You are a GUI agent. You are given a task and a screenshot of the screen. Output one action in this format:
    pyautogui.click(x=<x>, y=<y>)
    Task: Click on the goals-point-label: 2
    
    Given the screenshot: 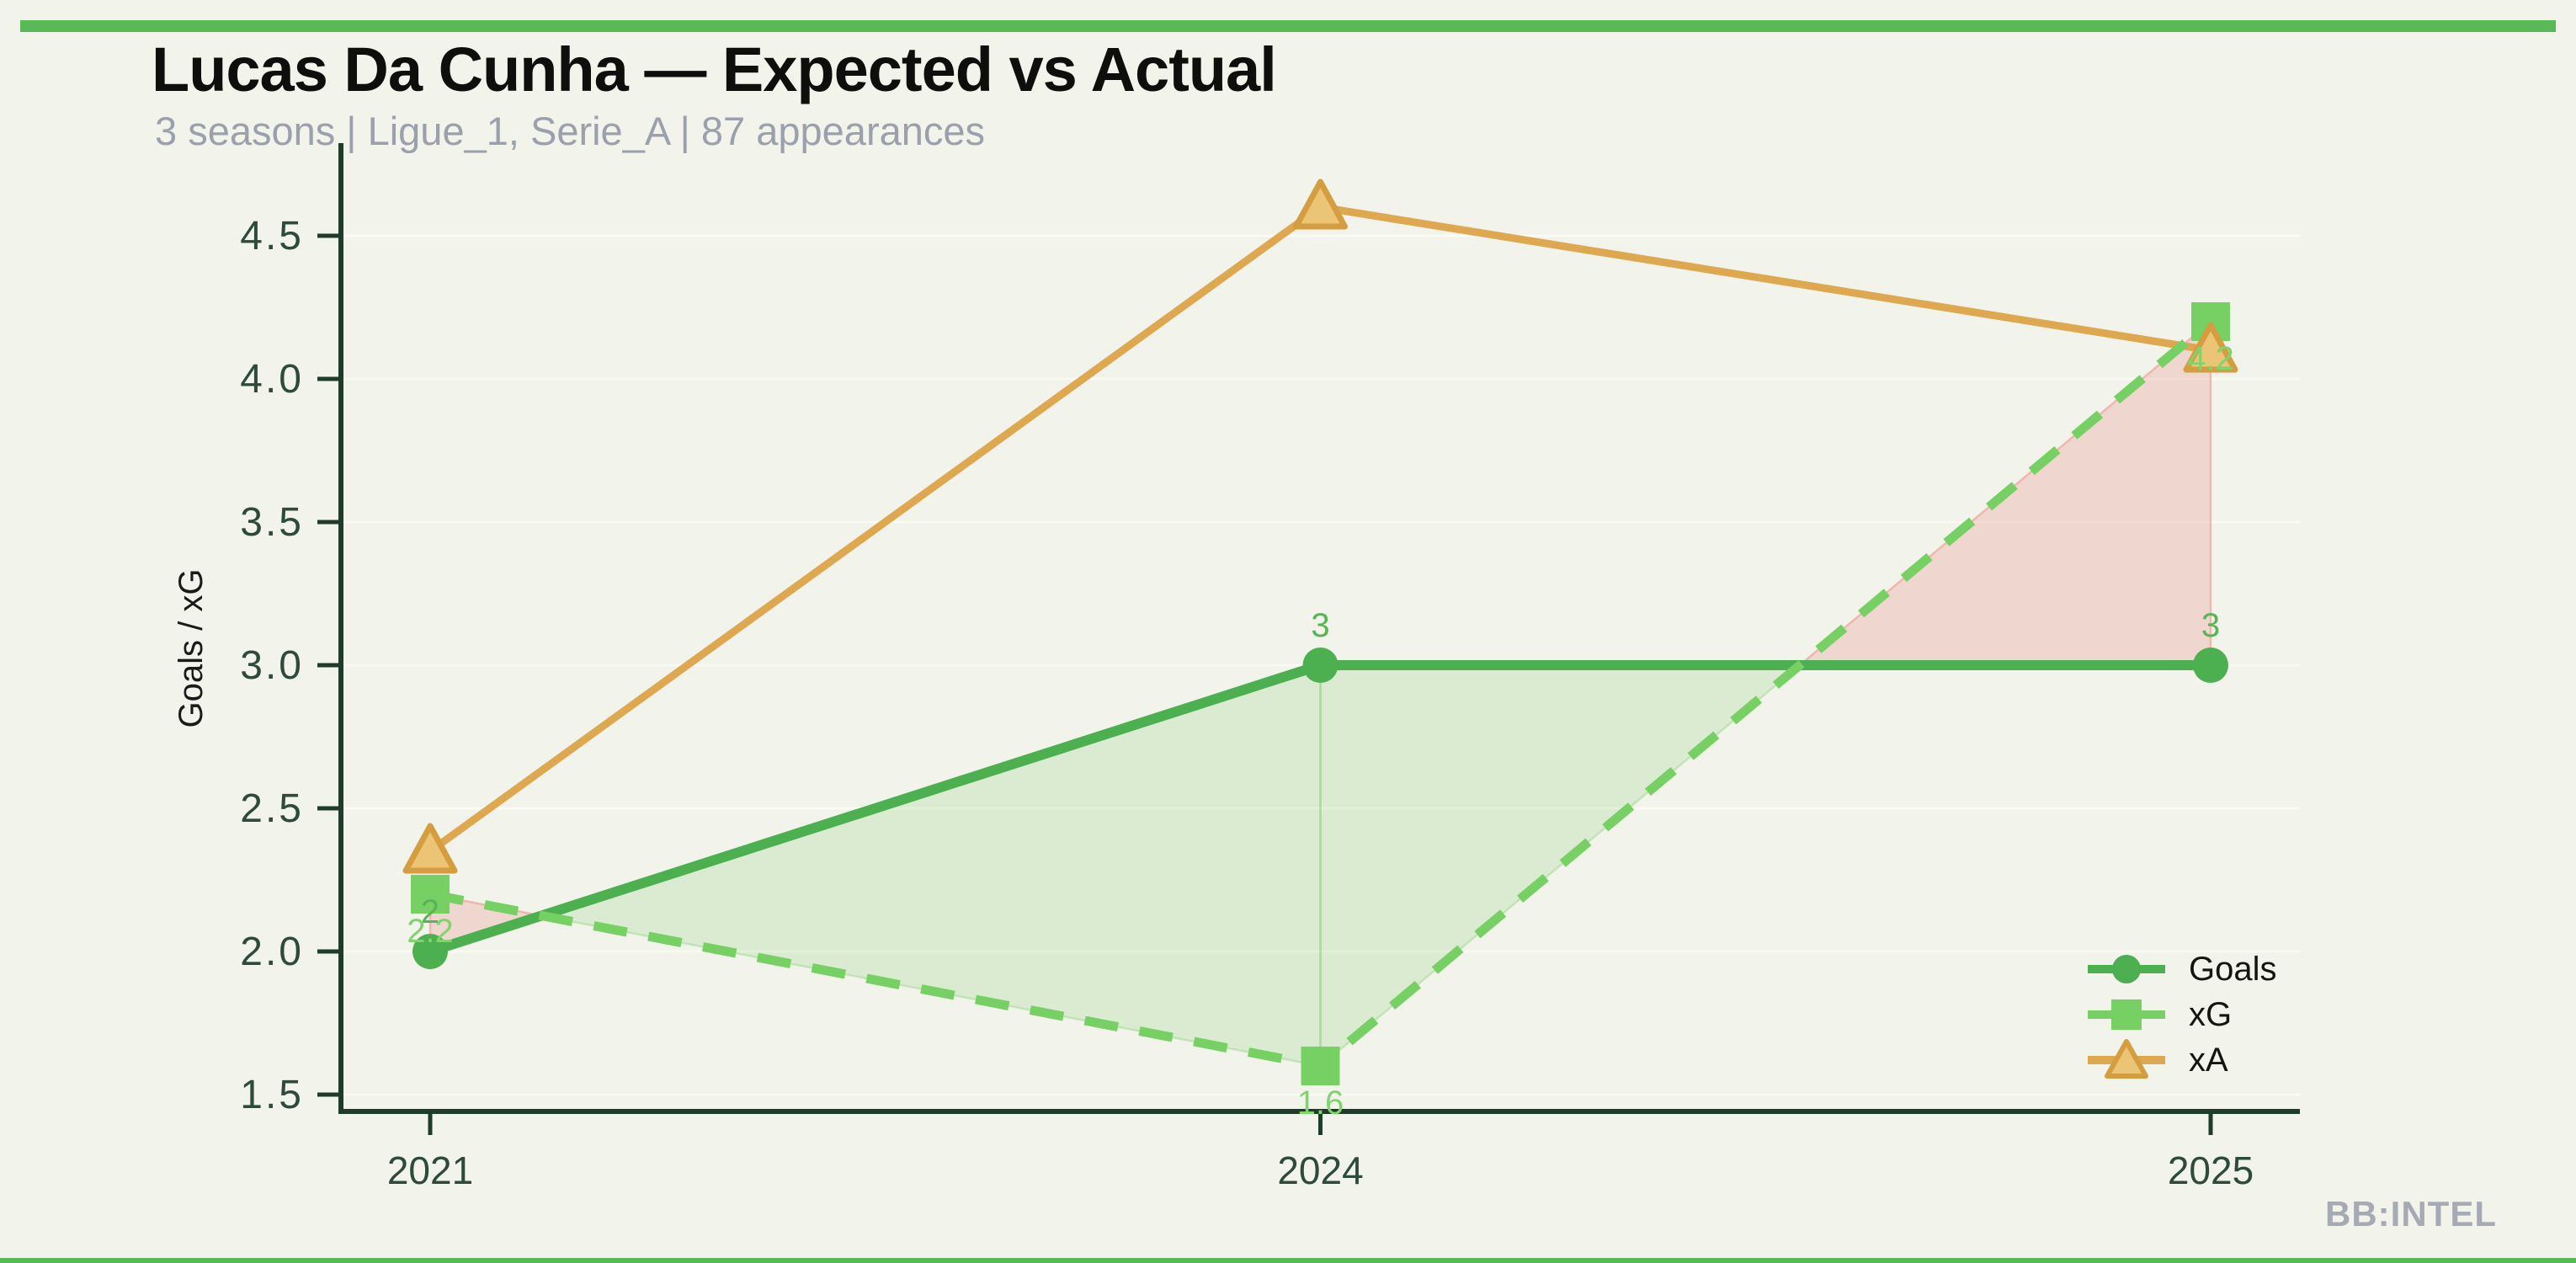 What is the action you would take?
    pyautogui.click(x=430, y=911)
    